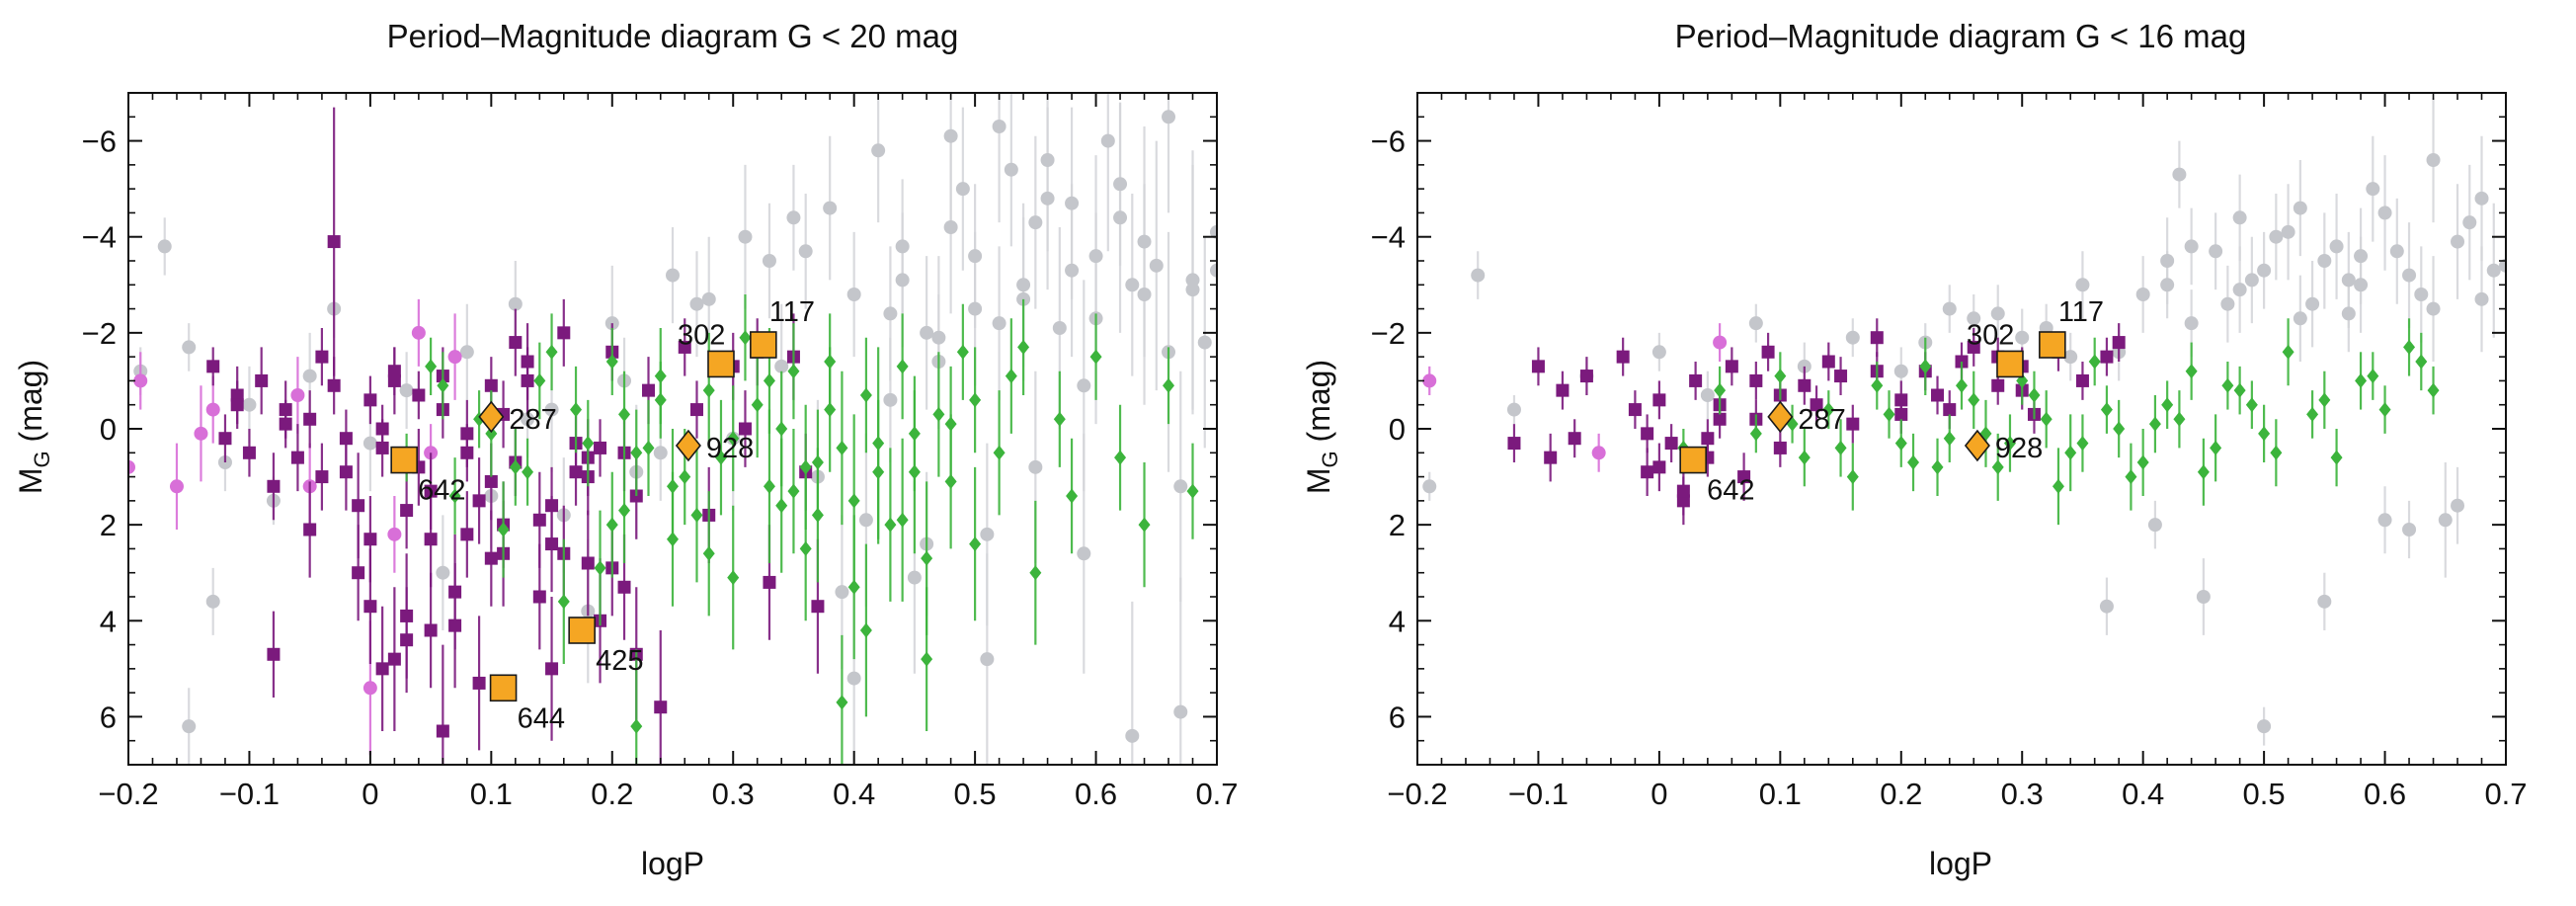 Image resolution: width=2576 pixels, height=906 pixels. Describe the element at coordinates (491, 794) in the screenshot. I see `x-tick-label: 0.1` at that location.